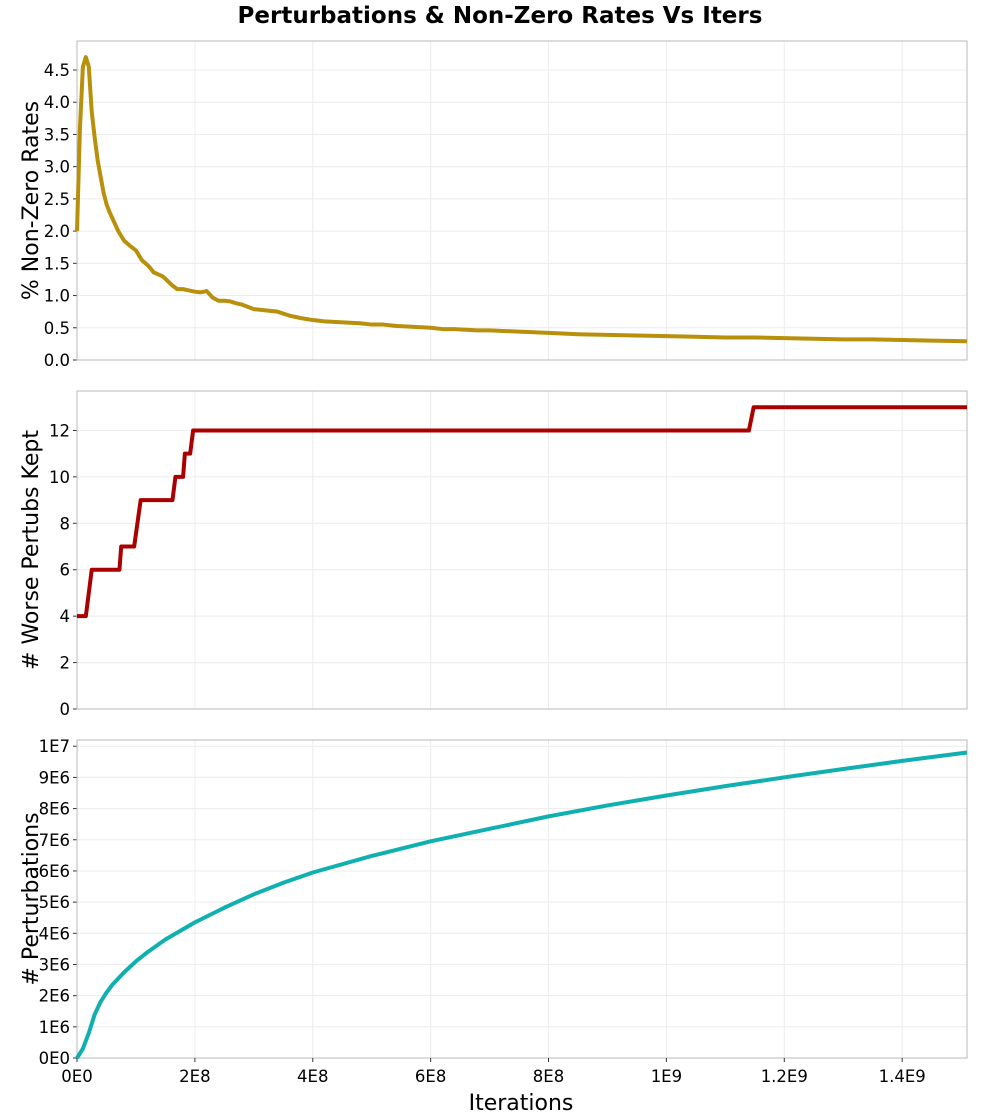 The image size is (1000, 1120). Describe the element at coordinates (57, 296) in the screenshot. I see `y-tick-label: 1.0` at that location.